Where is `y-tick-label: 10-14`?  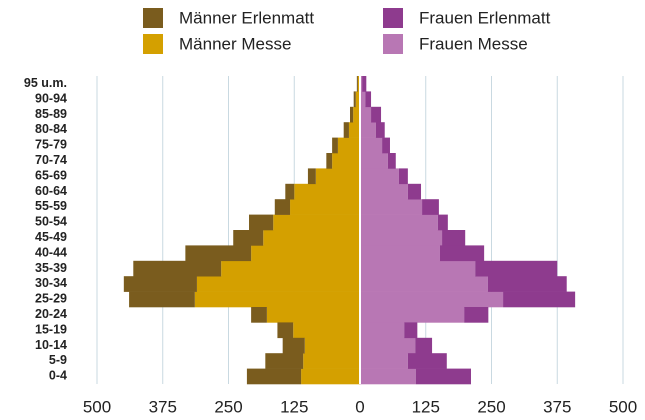
y-tick-label: 10-14 is located at coordinates (51, 345).